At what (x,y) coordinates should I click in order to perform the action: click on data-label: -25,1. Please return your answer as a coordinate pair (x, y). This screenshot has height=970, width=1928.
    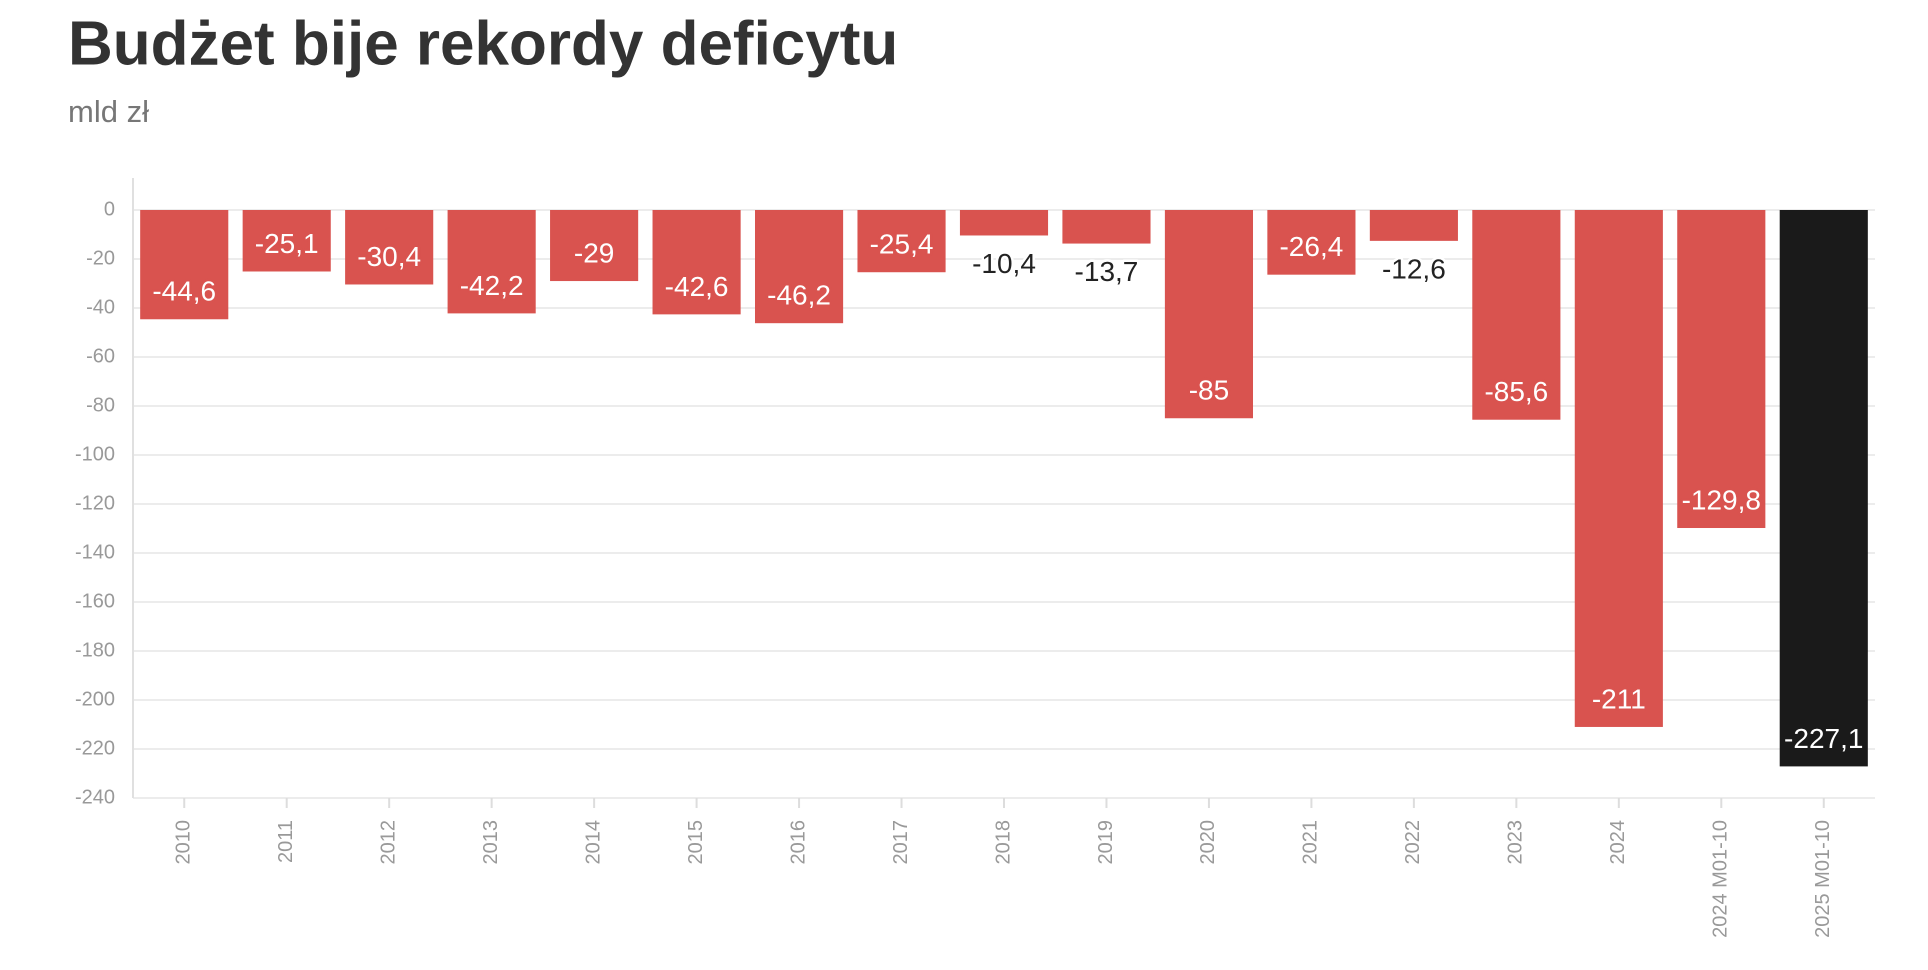
    Looking at the image, I should click on (287, 243).